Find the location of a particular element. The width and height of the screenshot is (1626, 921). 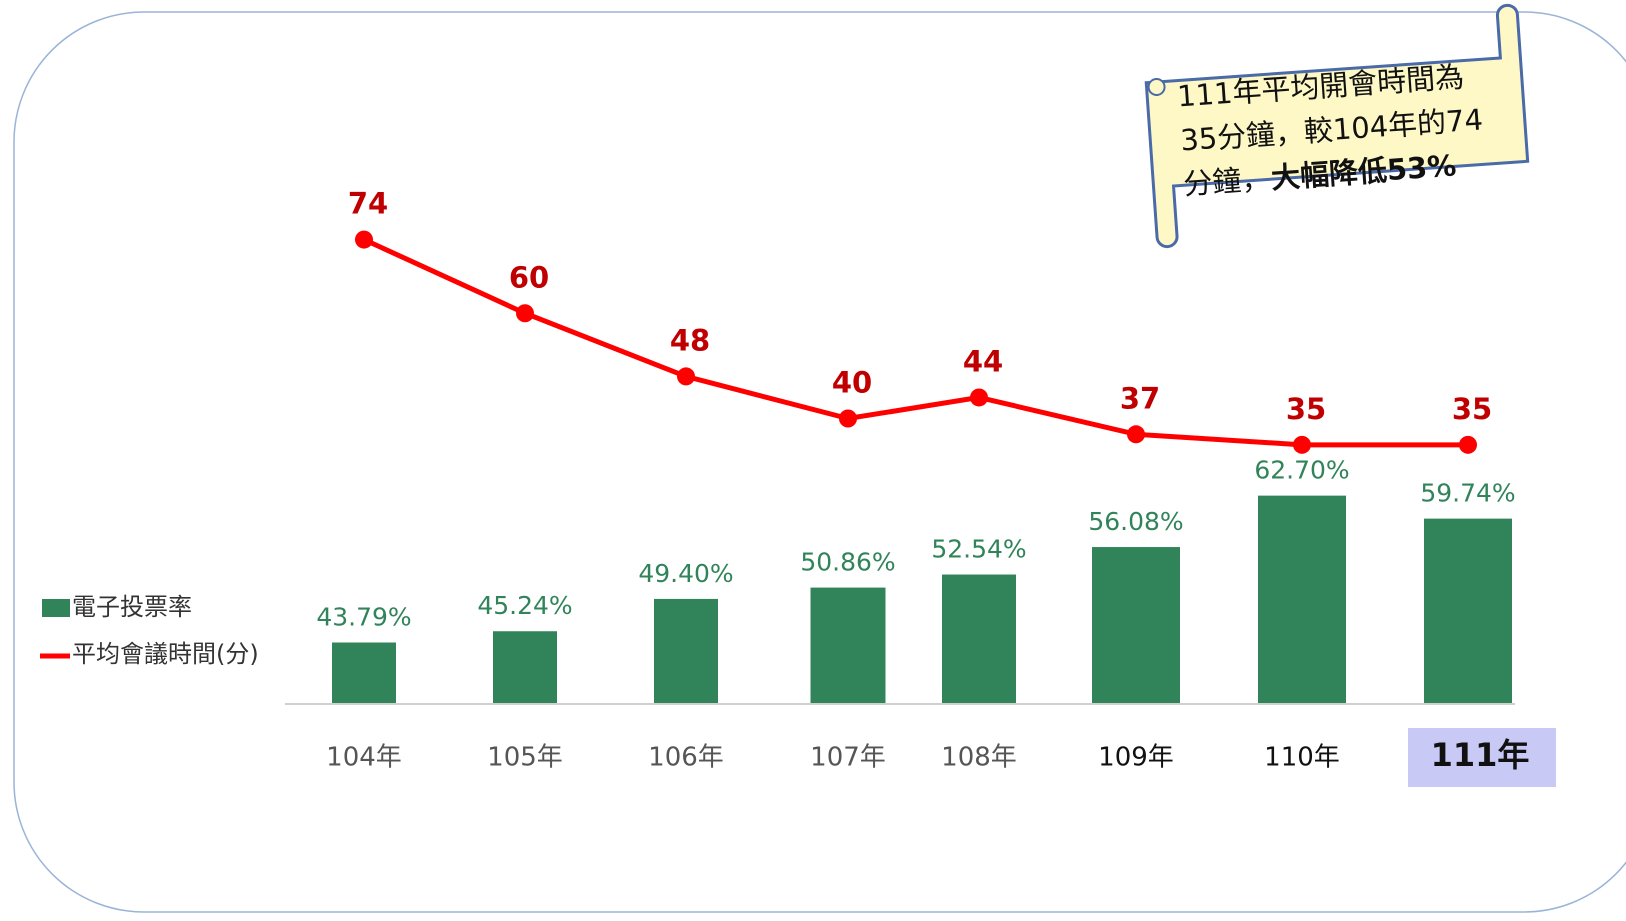

line-label: 44 is located at coordinates (983, 361).